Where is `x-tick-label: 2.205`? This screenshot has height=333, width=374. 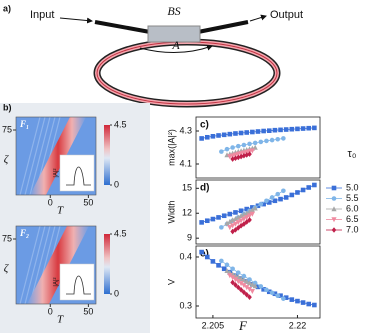
x-tick-label: 2.205 is located at coordinates (213, 325).